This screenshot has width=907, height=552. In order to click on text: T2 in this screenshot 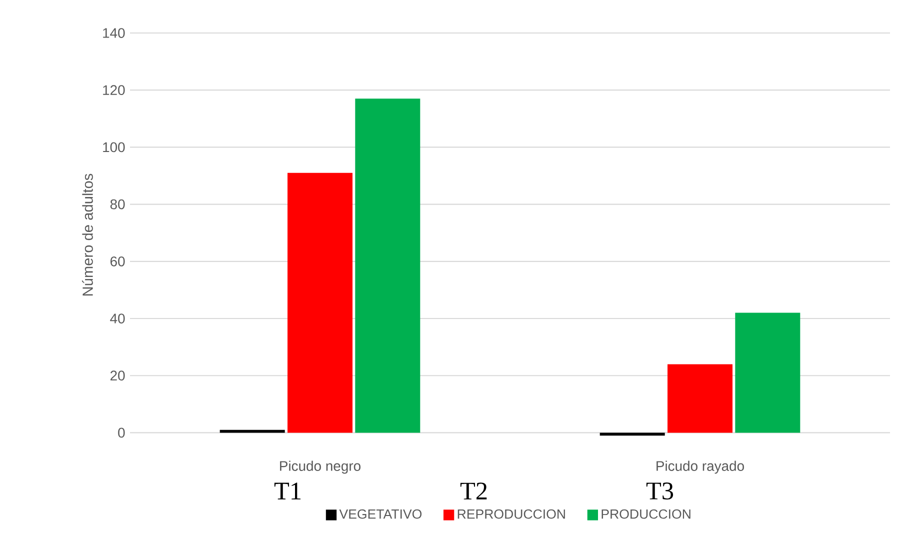, I will do `click(473, 491)`.